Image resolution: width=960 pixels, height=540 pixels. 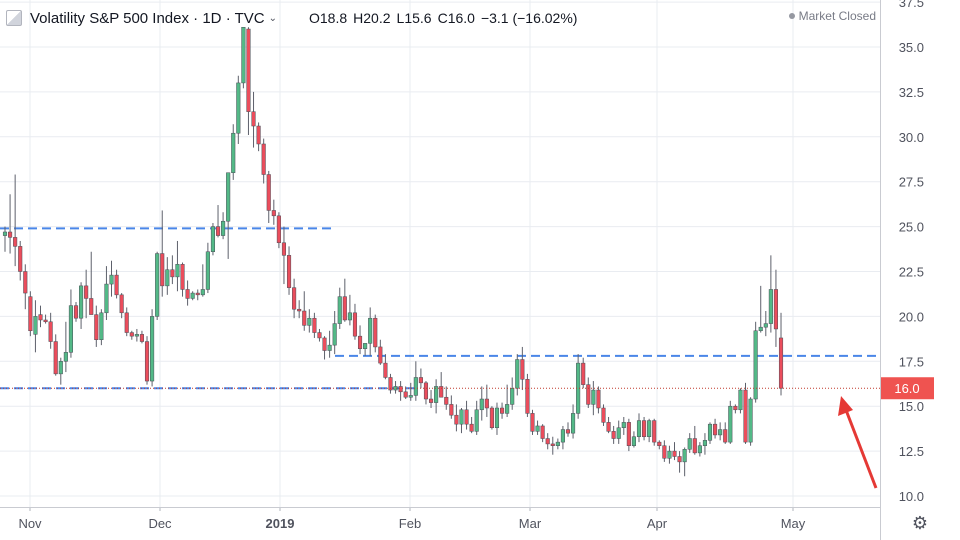 I want to click on x-tick-label: Nov, so click(x=30, y=523).